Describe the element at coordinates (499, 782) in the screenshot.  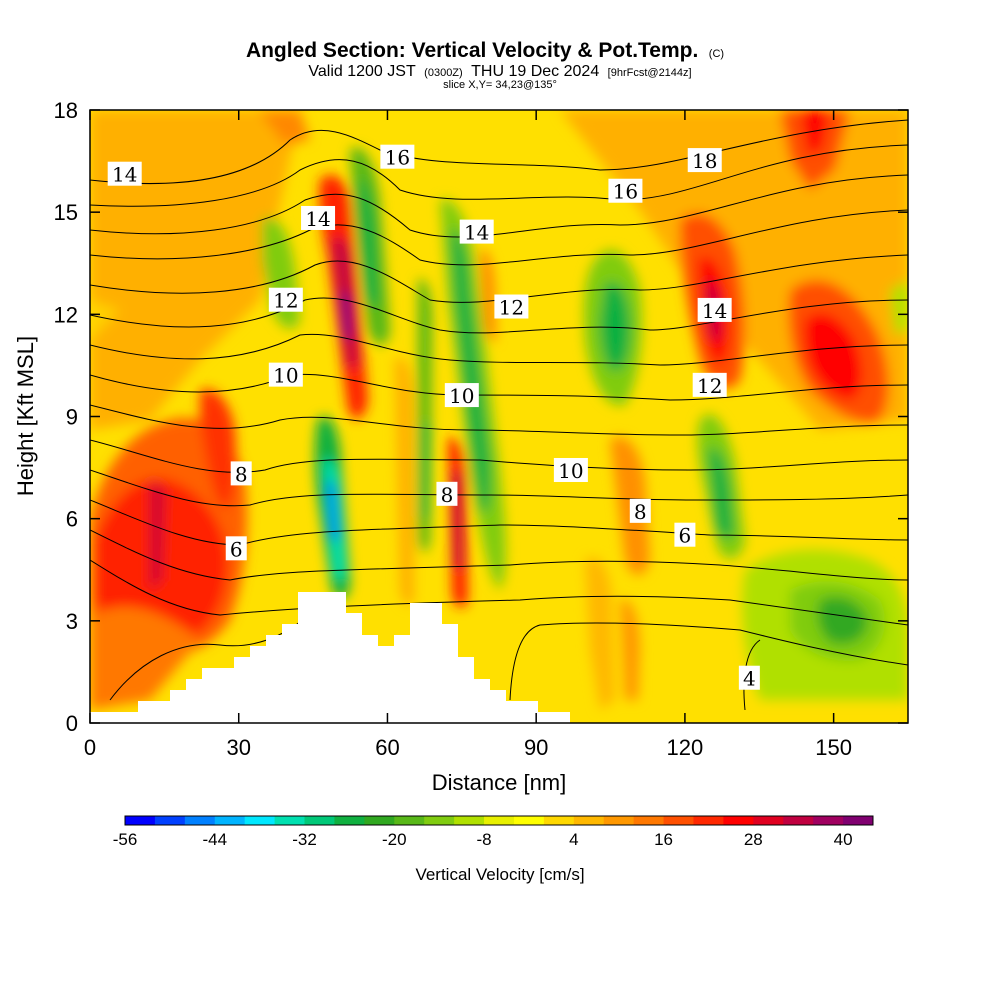
I see `x-axis-title: Distance [nm]` at that location.